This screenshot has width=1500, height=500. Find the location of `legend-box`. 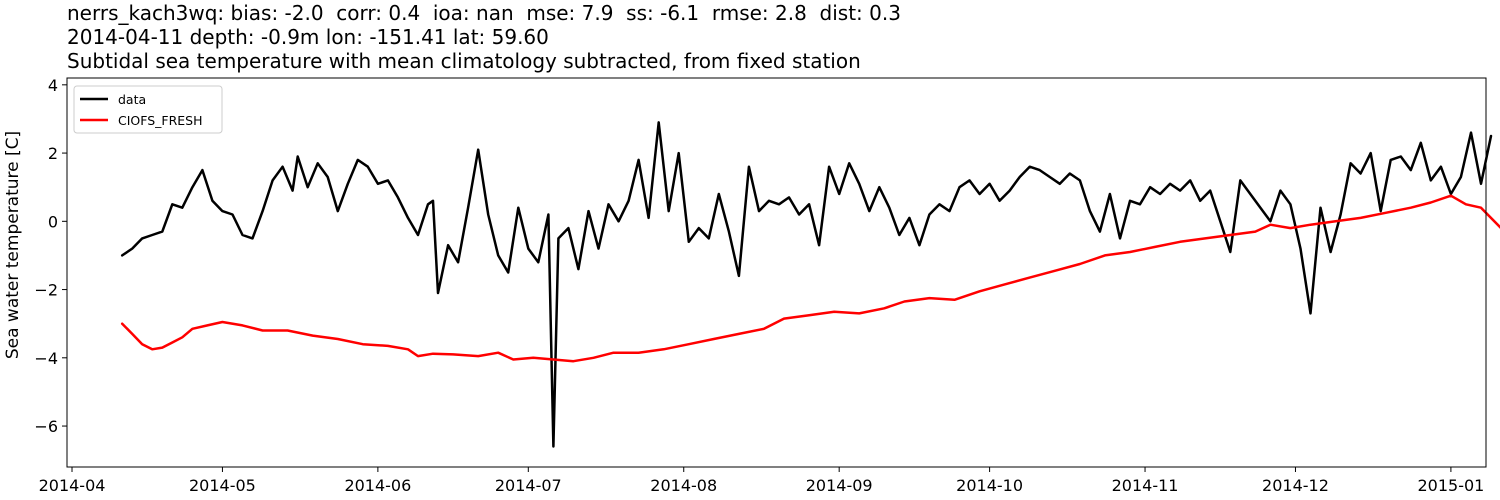

legend-box is located at coordinates (148, 109).